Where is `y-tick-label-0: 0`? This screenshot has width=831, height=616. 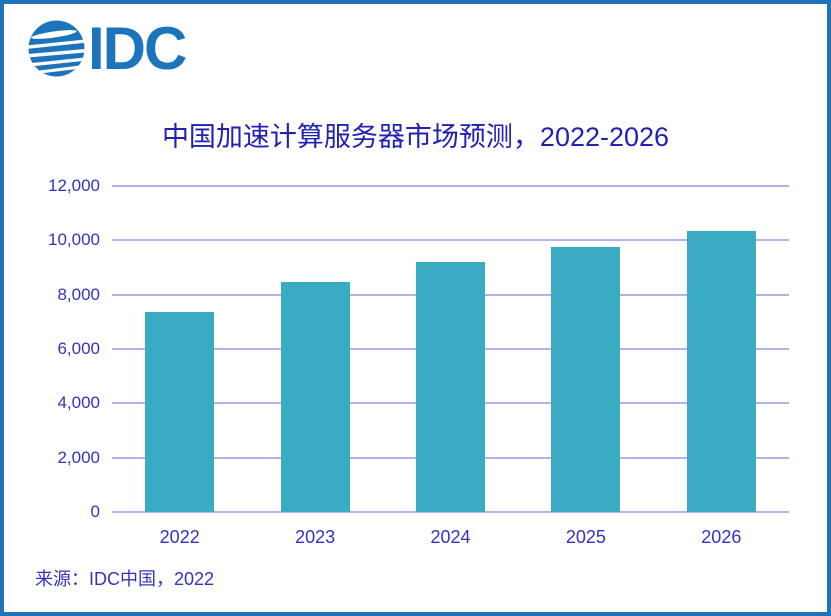 y-tick-label-0: 0 is located at coordinates (95, 511).